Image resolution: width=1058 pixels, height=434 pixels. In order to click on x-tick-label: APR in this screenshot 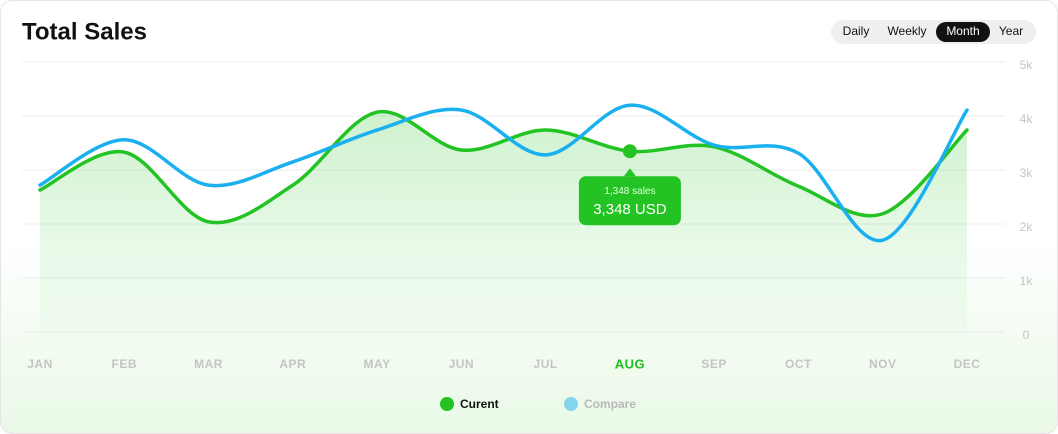, I will do `click(292, 364)`.